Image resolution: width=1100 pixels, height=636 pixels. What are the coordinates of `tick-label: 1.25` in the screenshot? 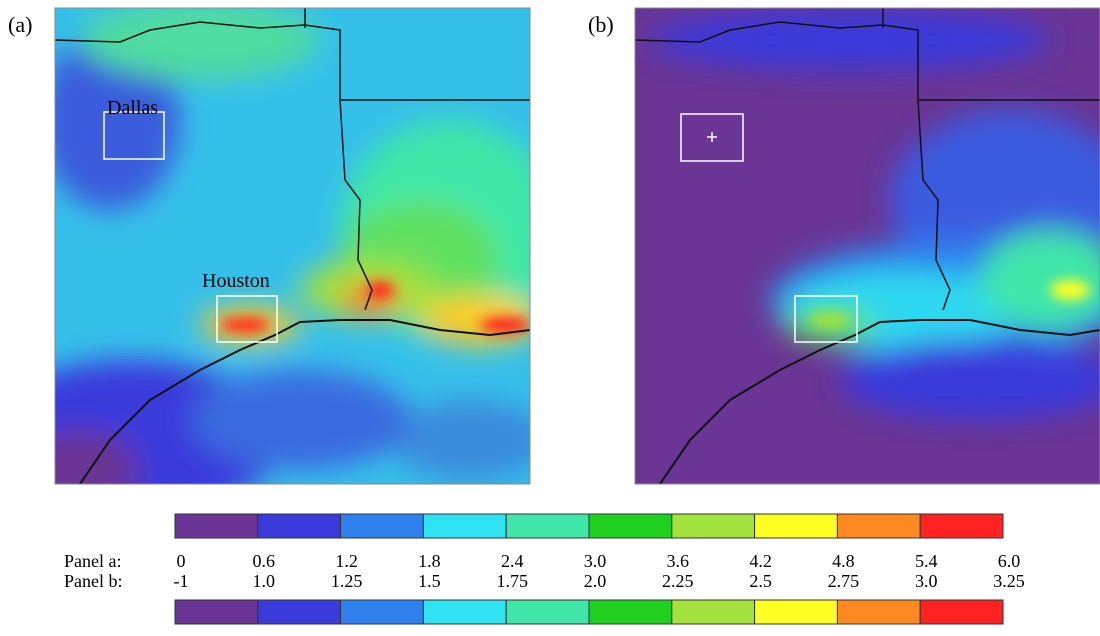 It's located at (347, 581).